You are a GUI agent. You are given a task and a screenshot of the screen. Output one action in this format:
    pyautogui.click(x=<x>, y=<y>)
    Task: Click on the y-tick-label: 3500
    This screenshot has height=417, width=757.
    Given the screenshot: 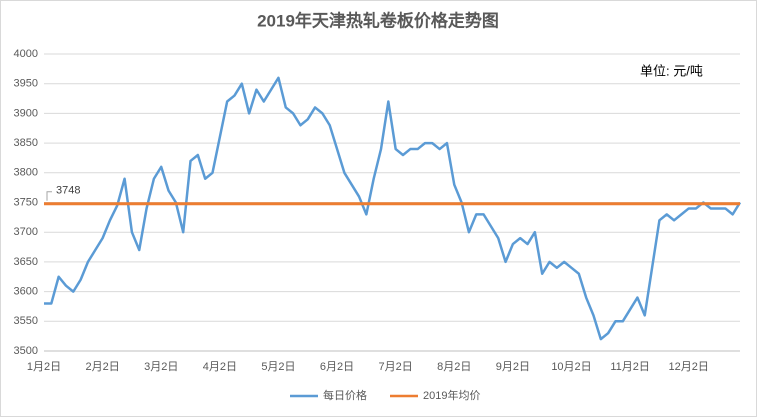 What is the action you would take?
    pyautogui.click(x=26, y=351)
    